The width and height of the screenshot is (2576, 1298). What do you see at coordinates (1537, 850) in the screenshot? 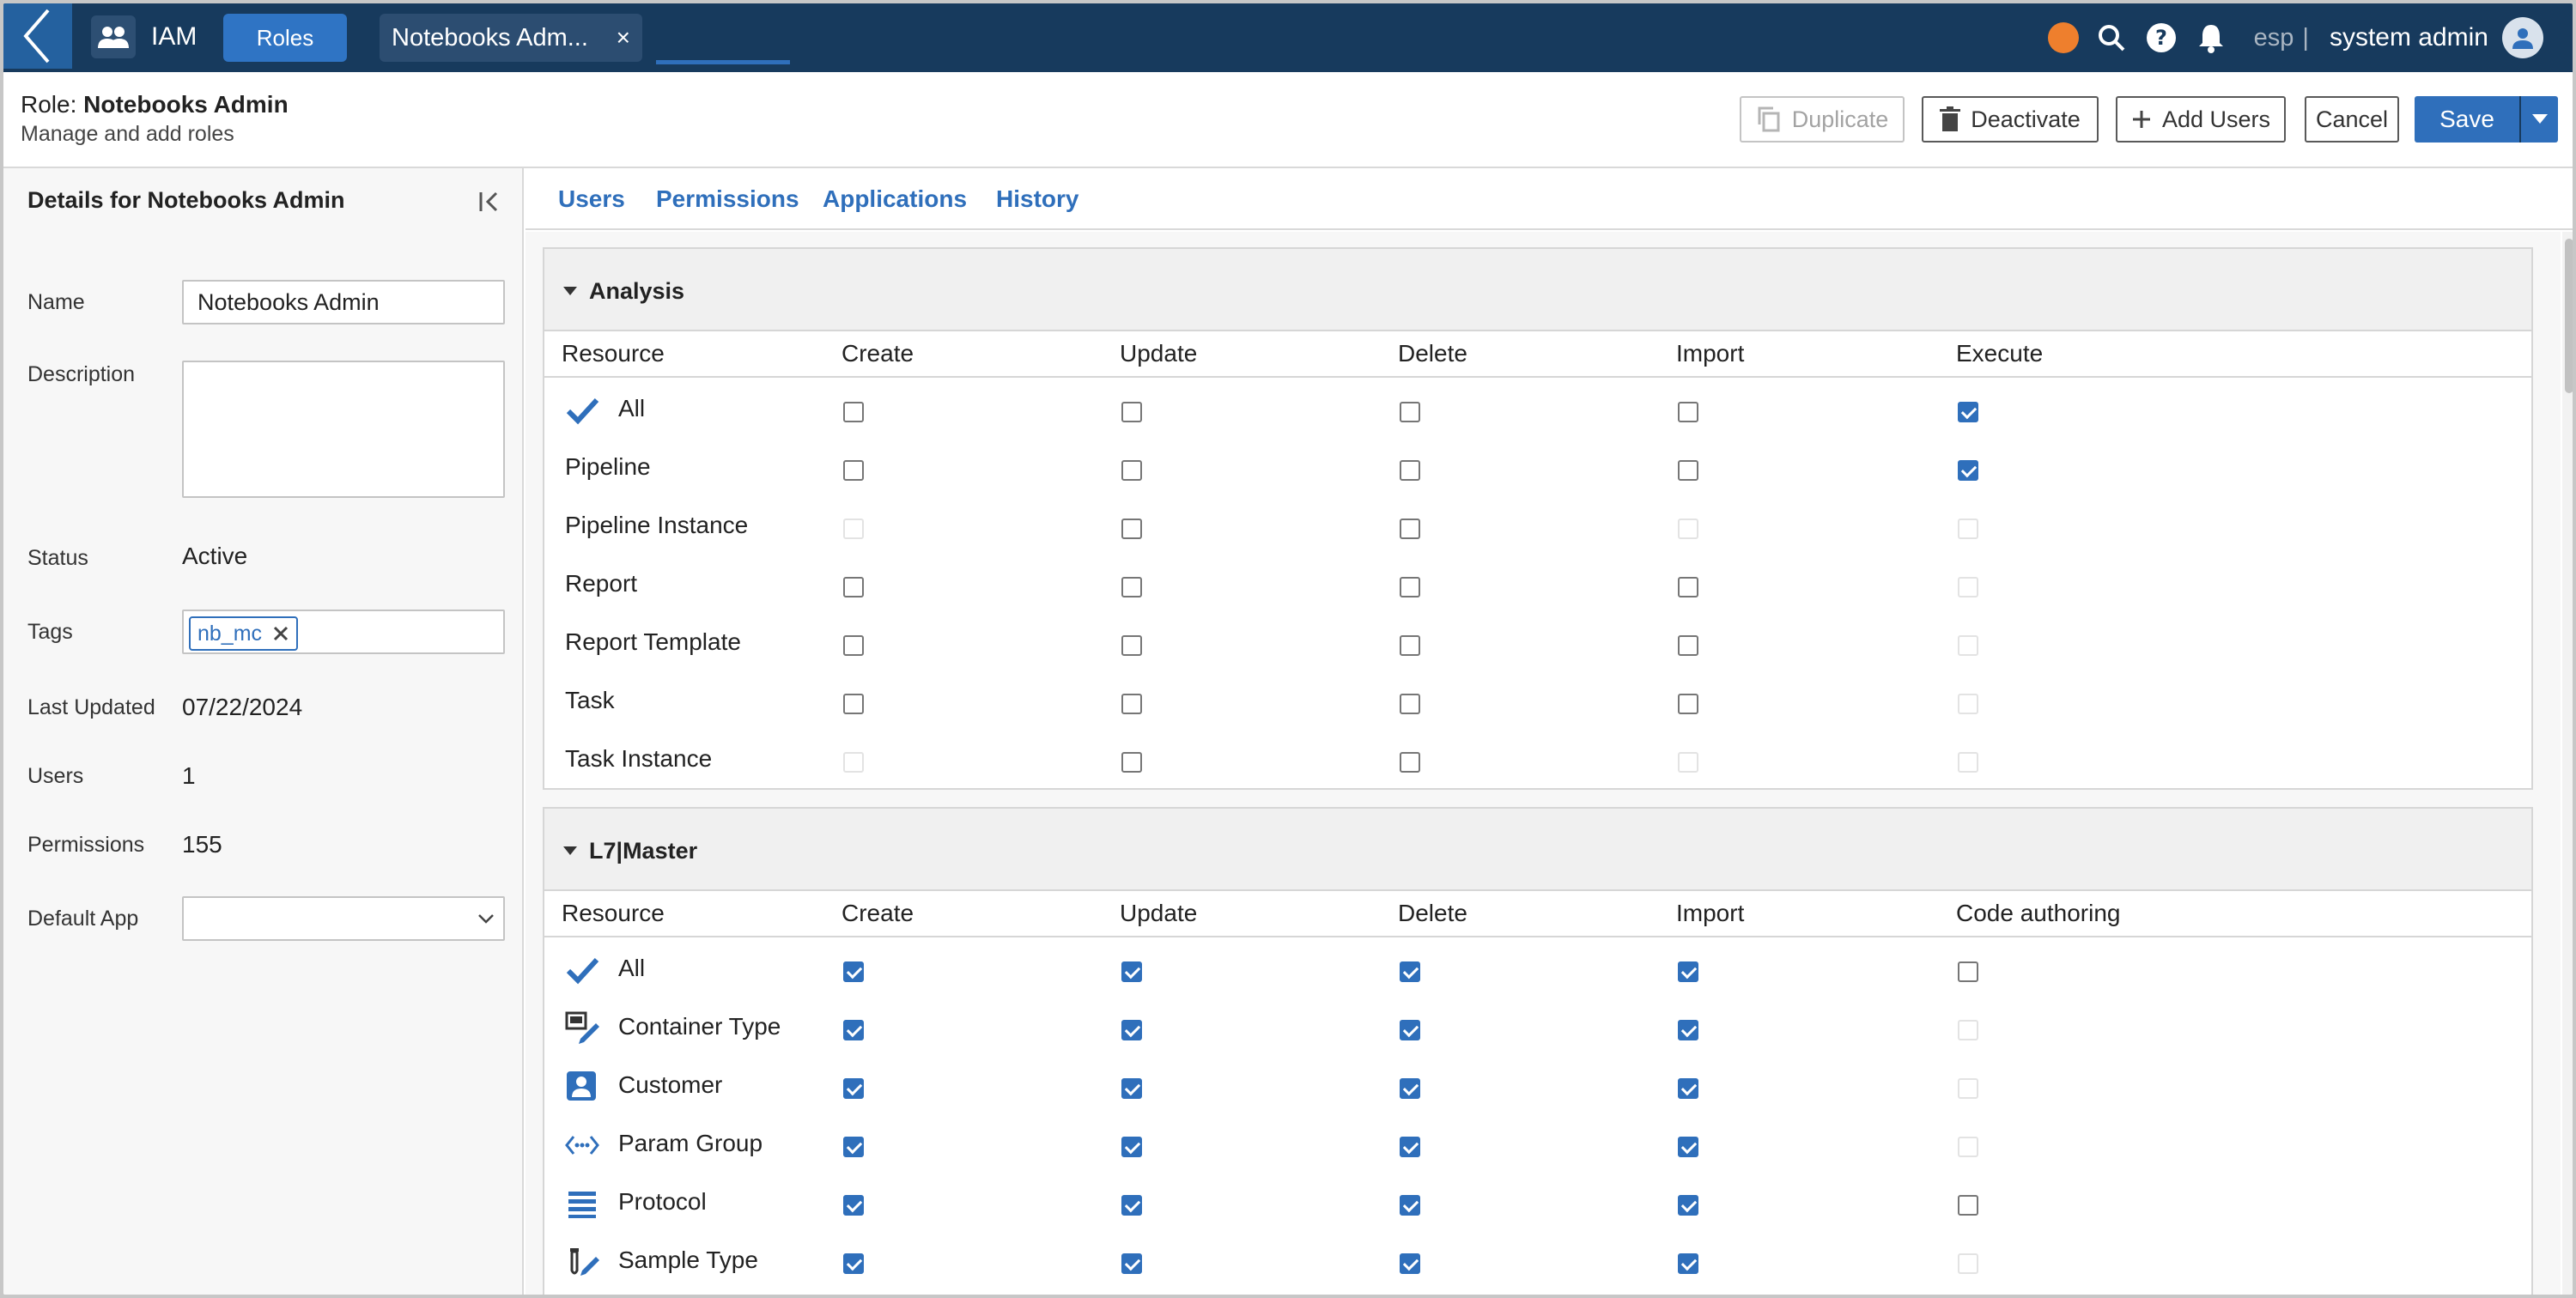
I see `section-header: L7|Master` at bounding box center [1537, 850].